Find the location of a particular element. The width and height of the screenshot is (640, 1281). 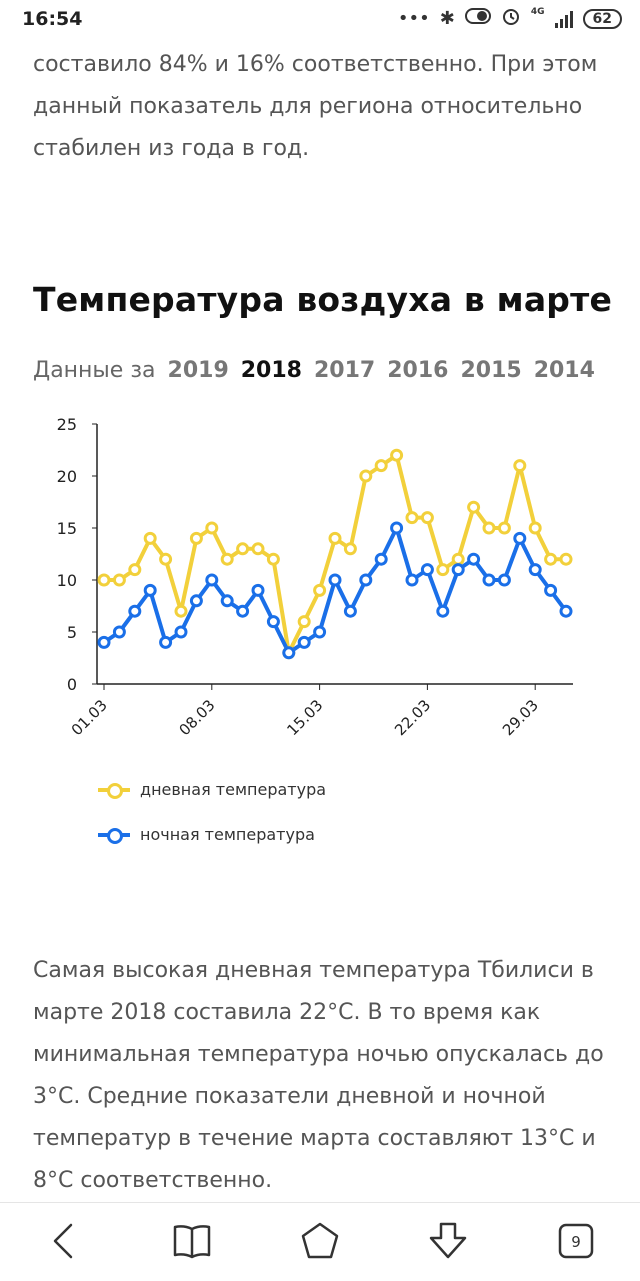

legend-day: дневная температура is located at coordinates (212, 789).